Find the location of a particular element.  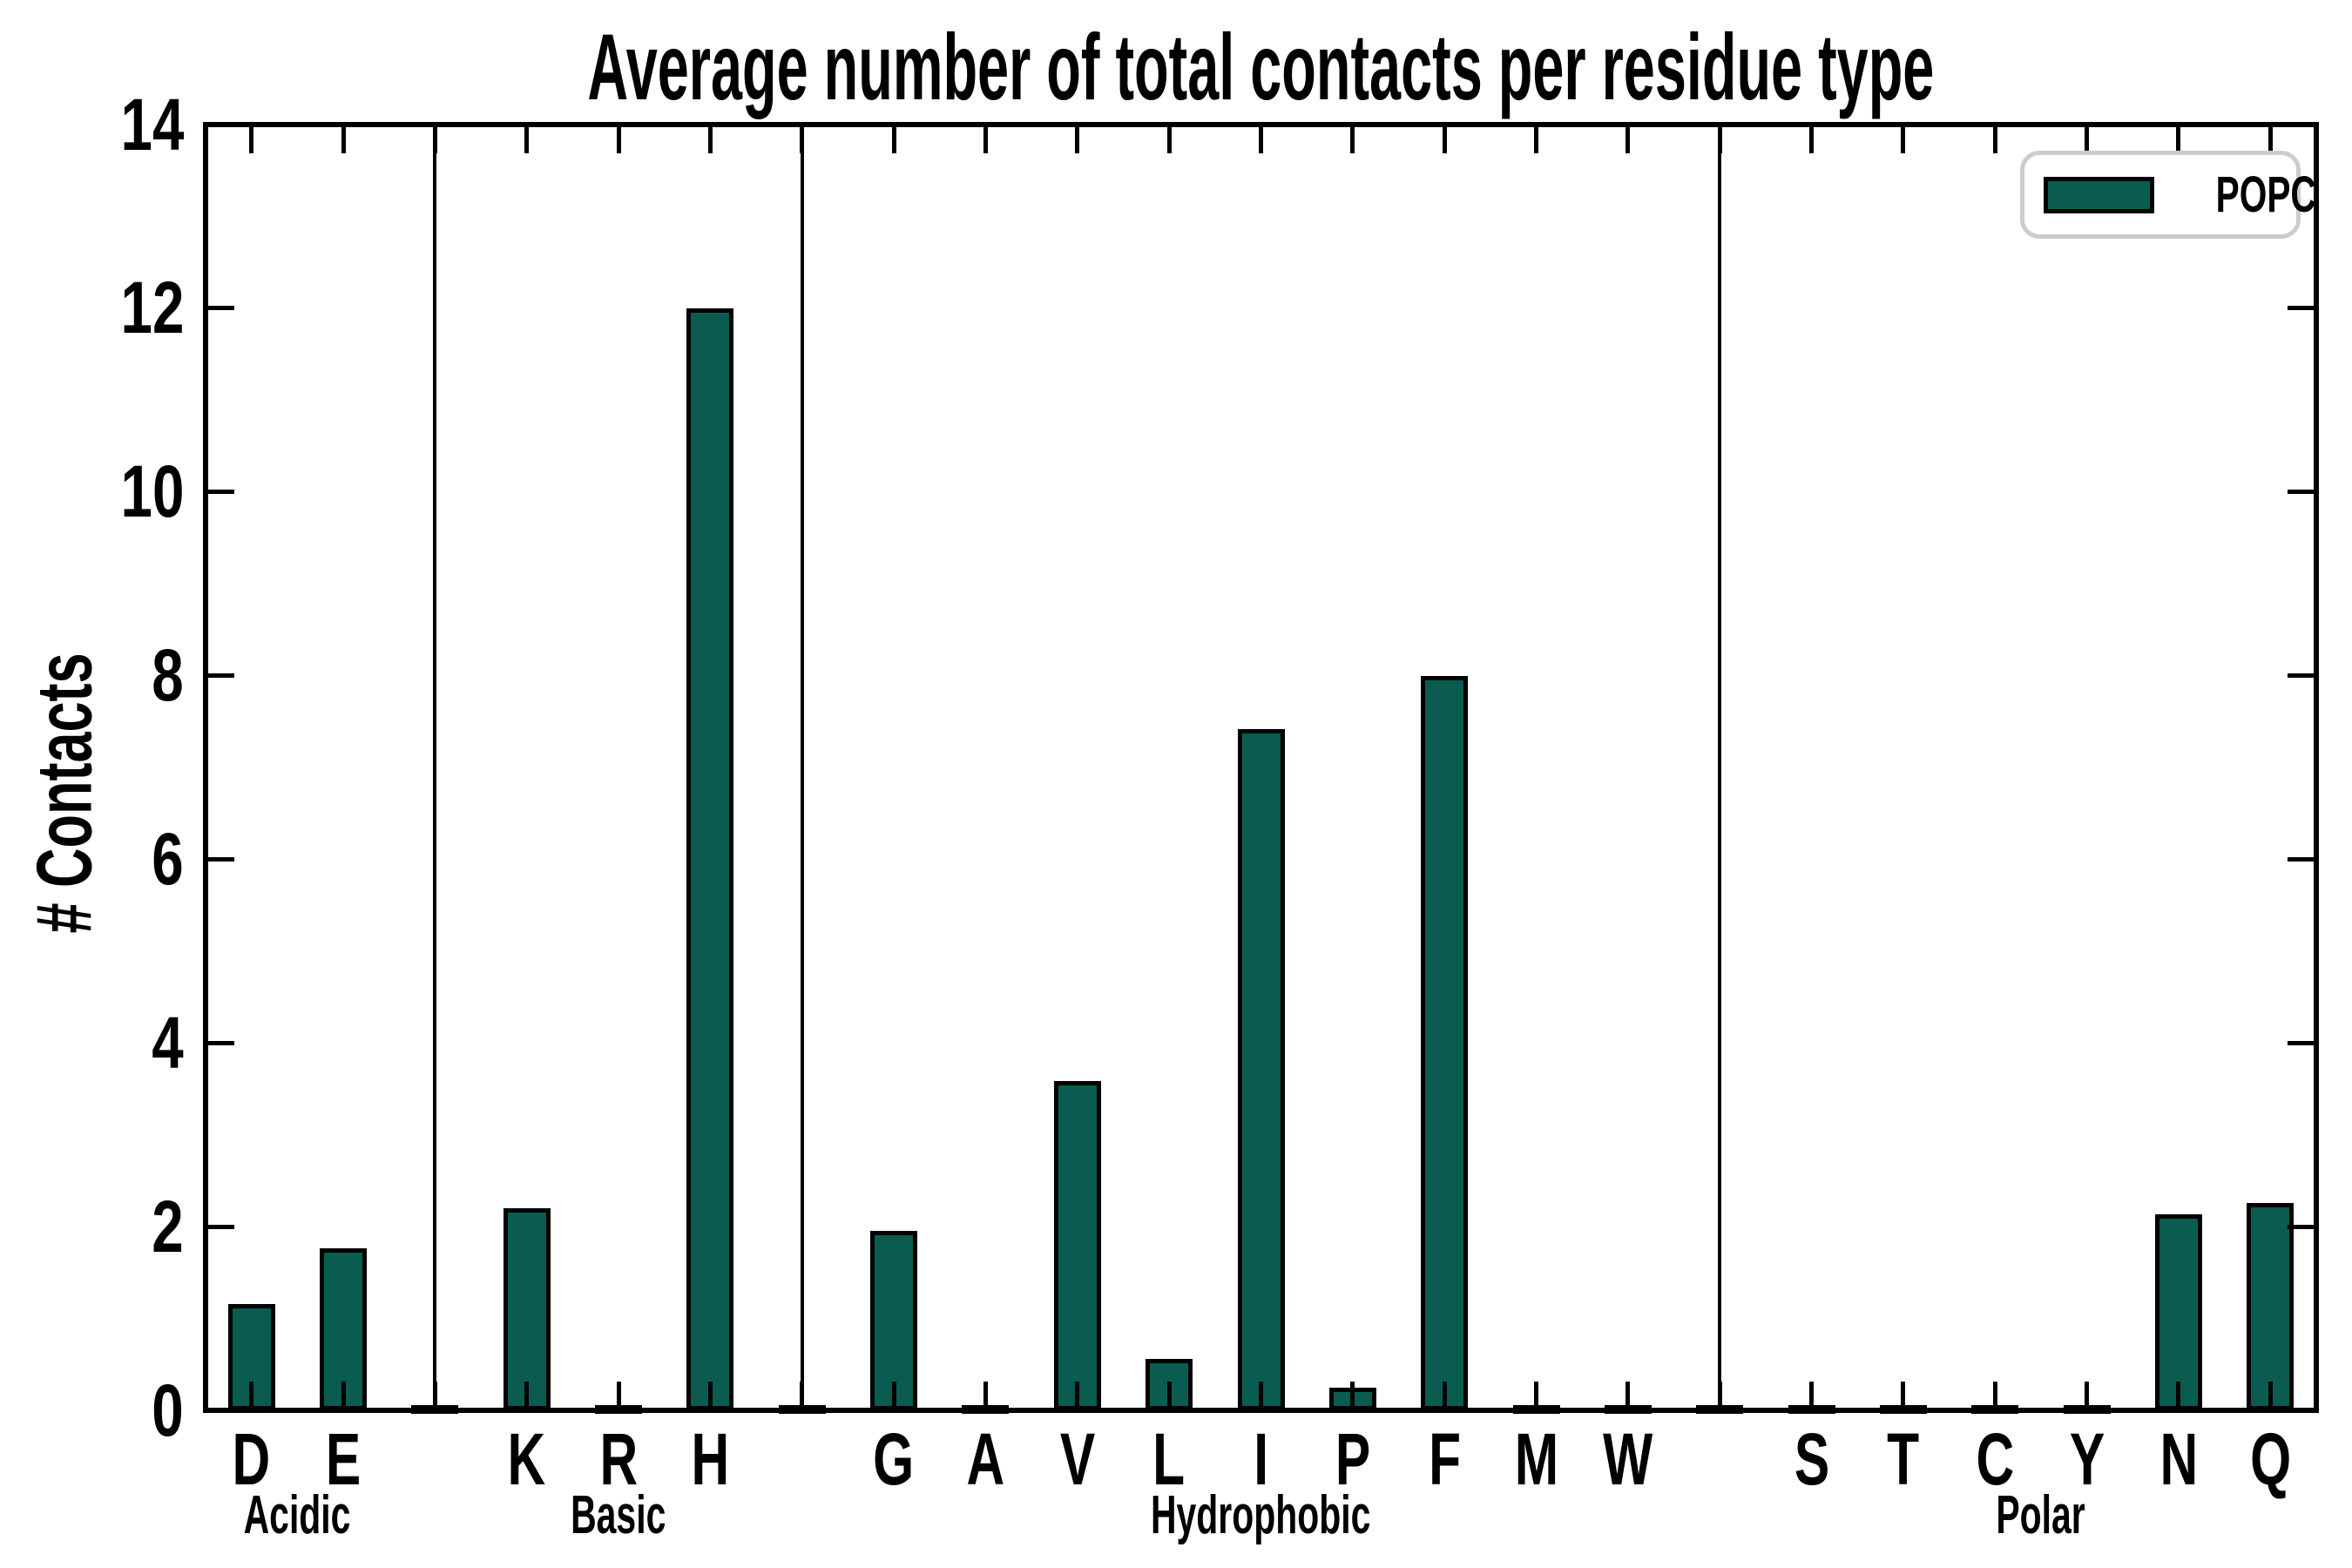

group-label-acidic: Acidic is located at coordinates (297, 1516).